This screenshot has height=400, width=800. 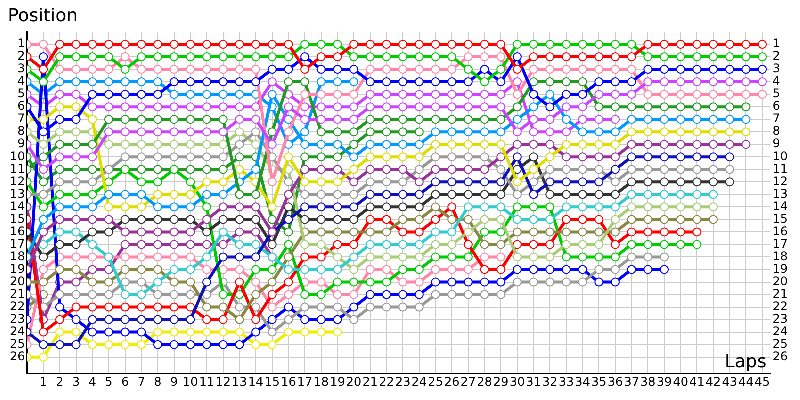 I want to click on x-tick-label: 40, so click(x=680, y=381).